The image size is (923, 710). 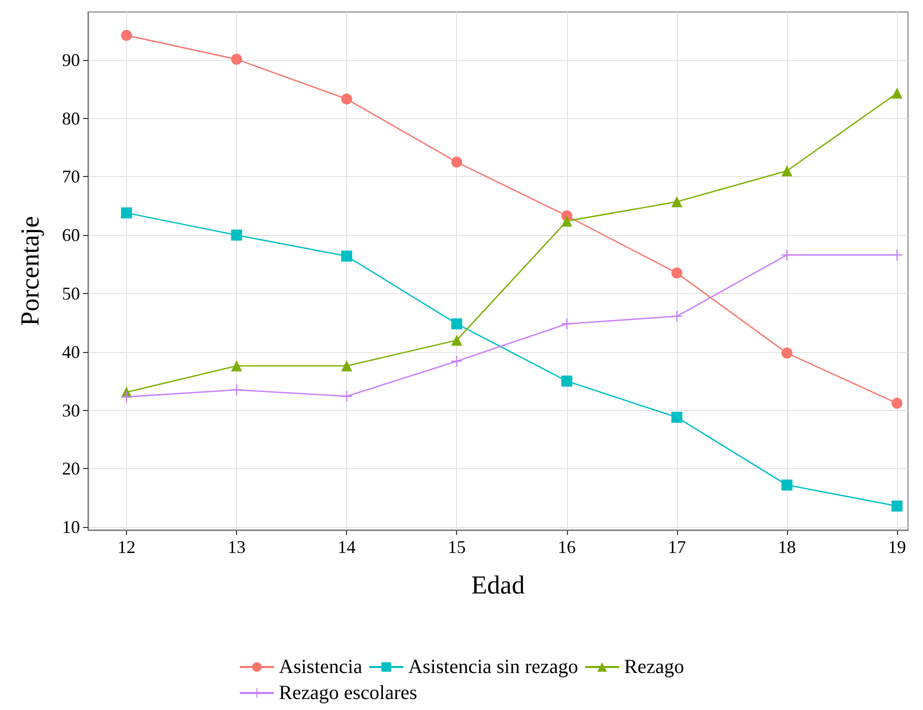 What do you see at coordinates (71, 235) in the screenshot?
I see `y-tick-label: 60` at bounding box center [71, 235].